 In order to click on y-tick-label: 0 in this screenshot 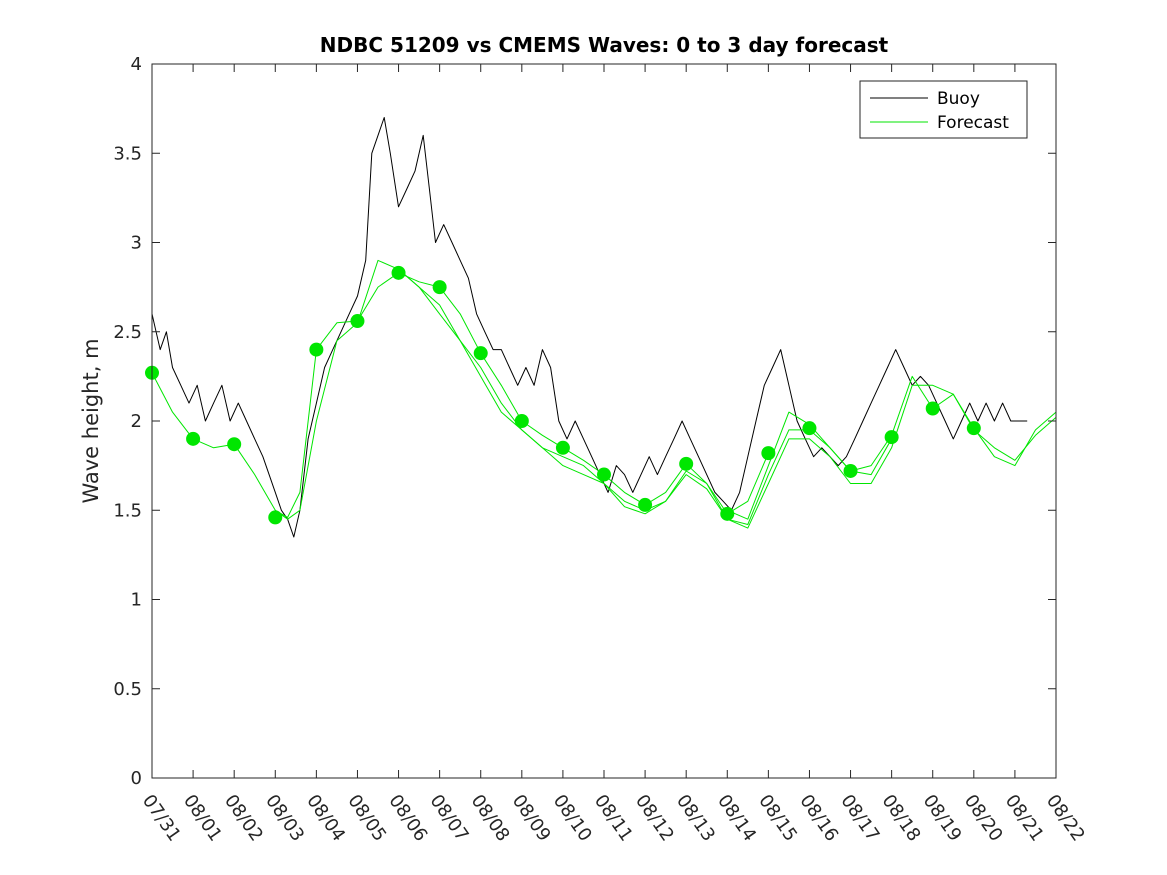, I will do `click(136, 778)`.